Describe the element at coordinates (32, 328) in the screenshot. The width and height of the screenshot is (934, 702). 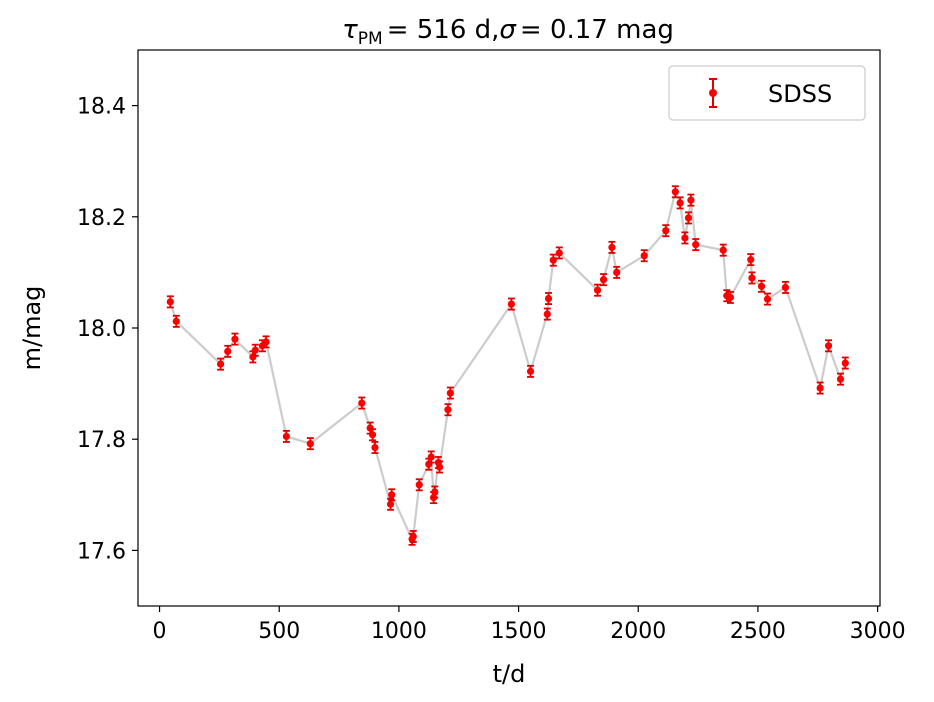
I see `y-axis-label: m/mag` at that location.